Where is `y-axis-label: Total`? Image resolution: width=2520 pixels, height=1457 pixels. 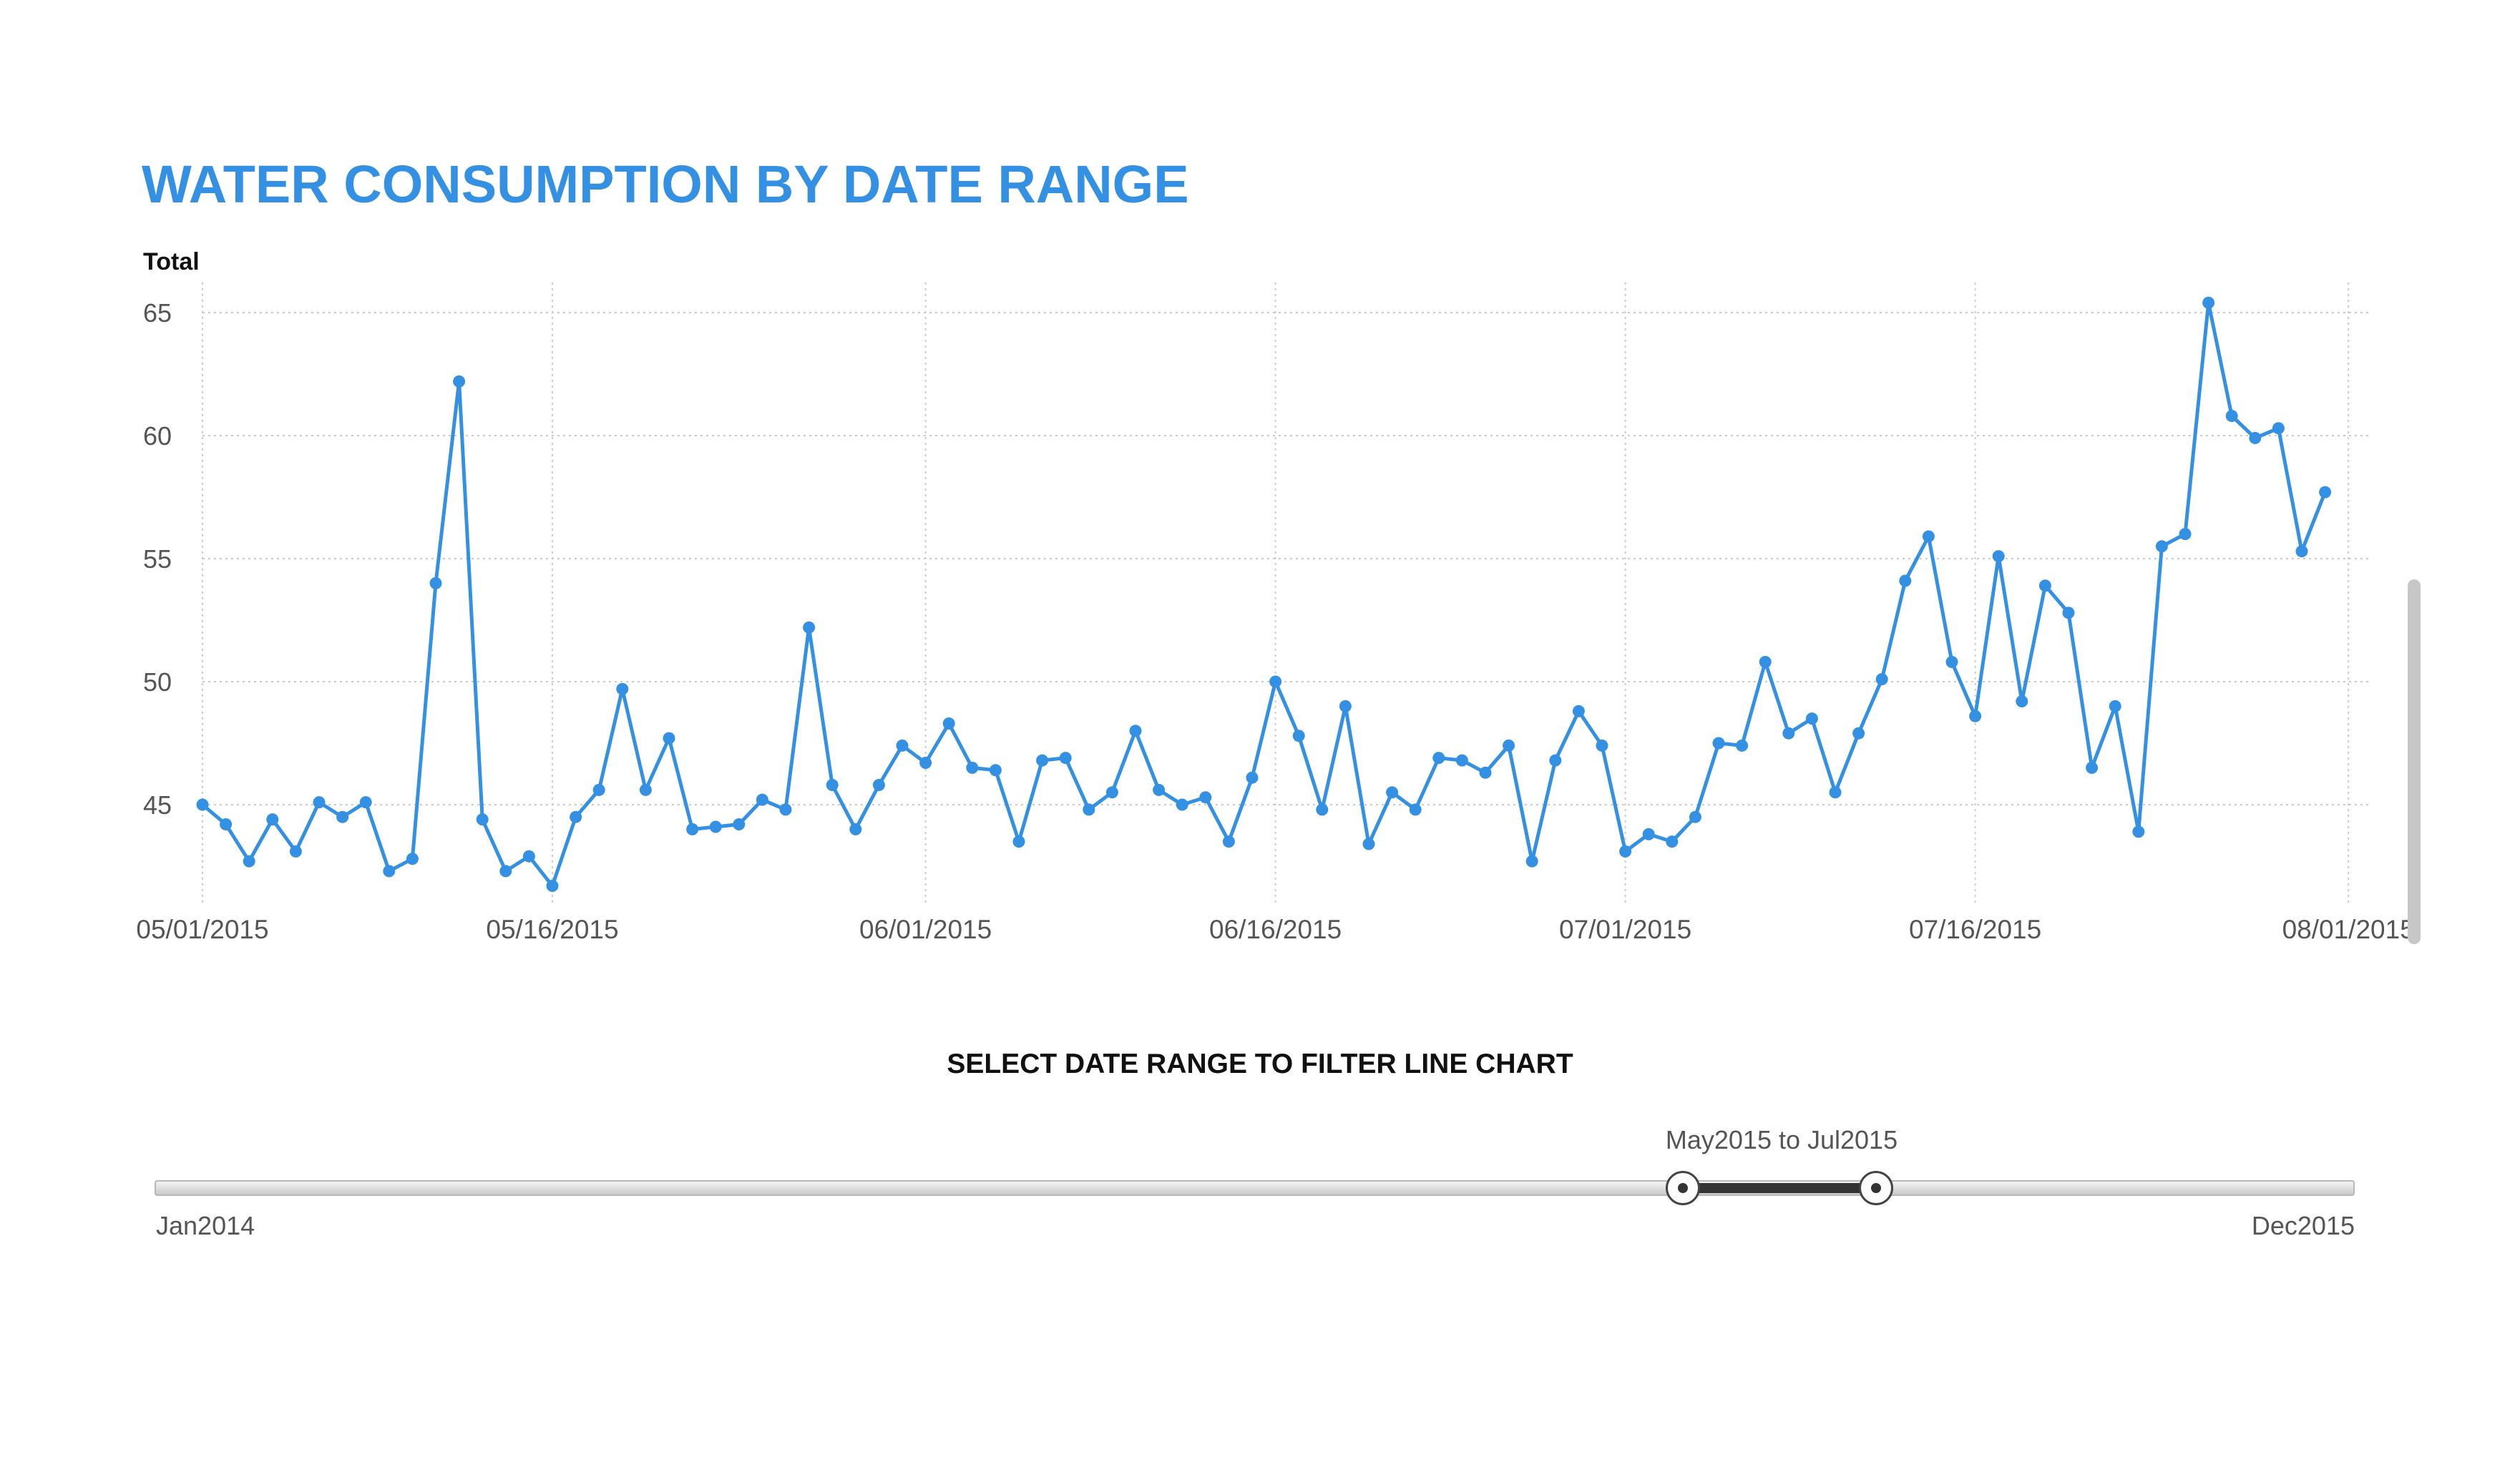
y-axis-label: Total is located at coordinates (171, 261).